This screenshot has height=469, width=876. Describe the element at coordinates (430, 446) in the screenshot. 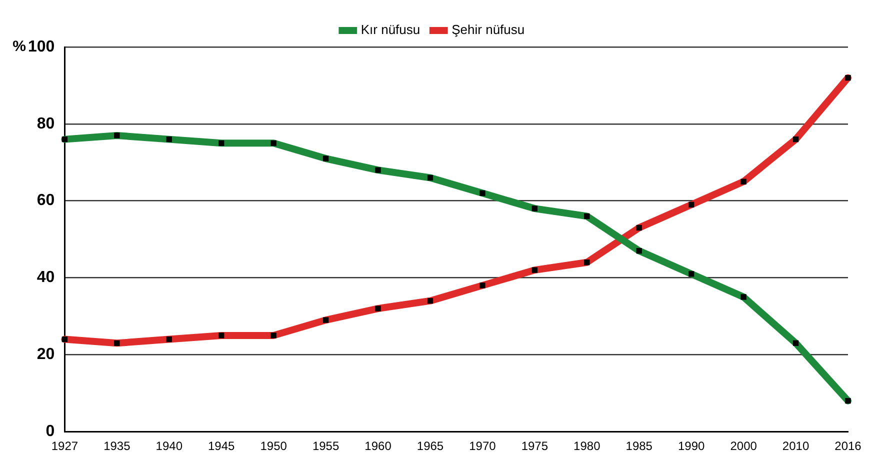

I see `x-tick-label: 1965` at that location.